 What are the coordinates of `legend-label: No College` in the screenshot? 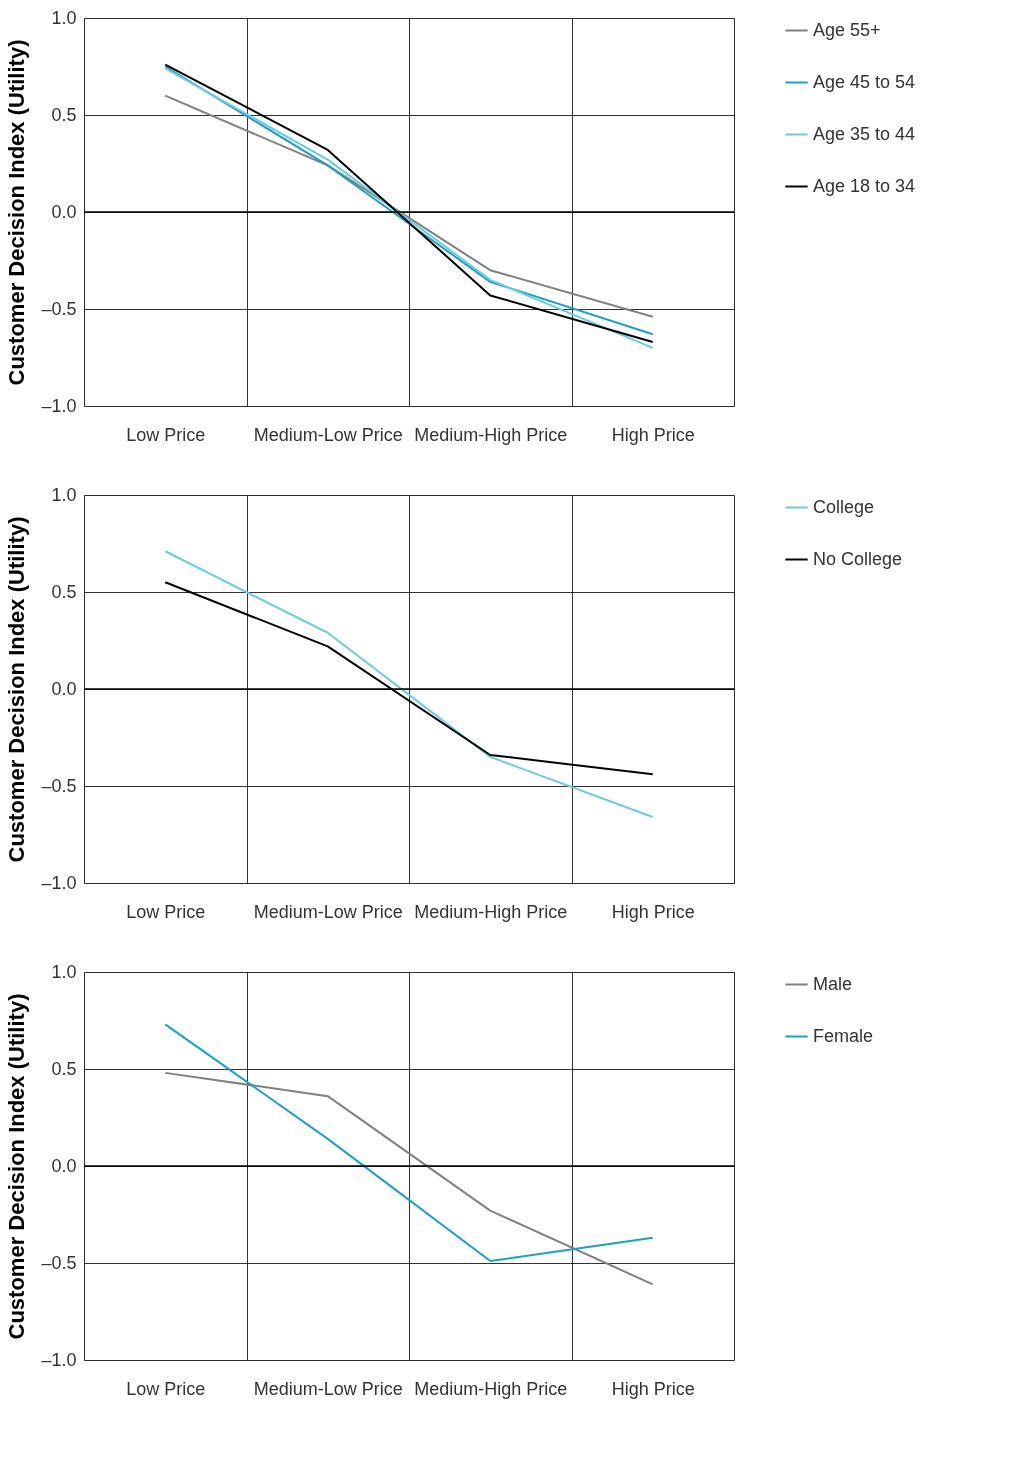 It's located at (858, 558).